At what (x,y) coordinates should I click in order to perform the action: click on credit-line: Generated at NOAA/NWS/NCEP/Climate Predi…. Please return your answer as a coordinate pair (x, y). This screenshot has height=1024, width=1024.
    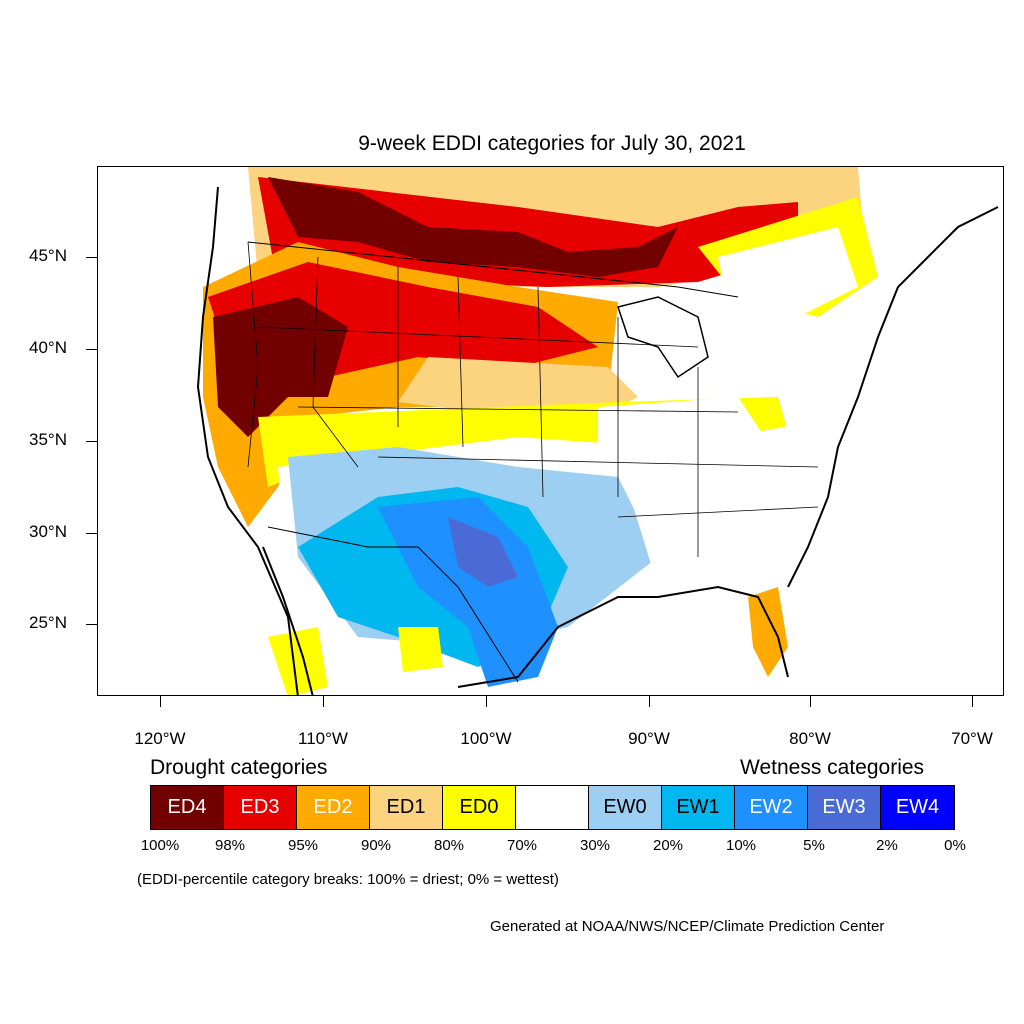
    Looking at the image, I should click on (687, 926).